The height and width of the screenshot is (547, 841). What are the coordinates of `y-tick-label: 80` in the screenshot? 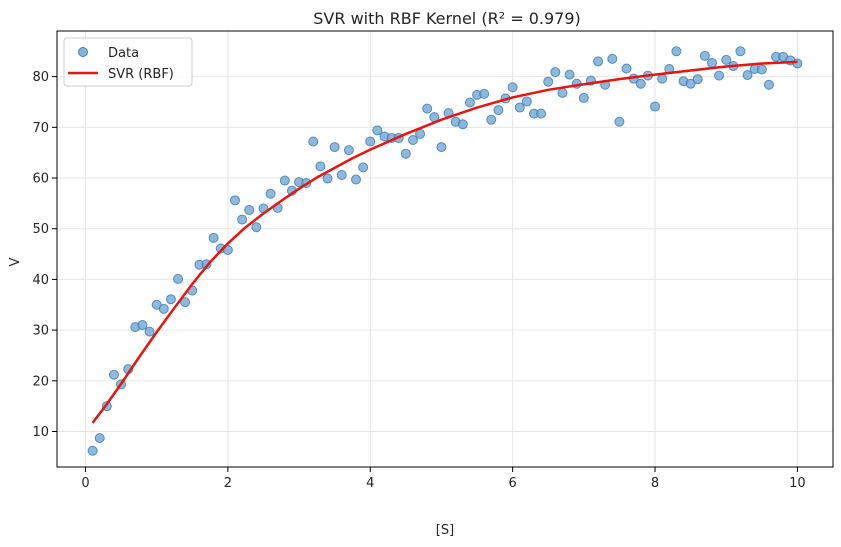 It's located at (40, 77).